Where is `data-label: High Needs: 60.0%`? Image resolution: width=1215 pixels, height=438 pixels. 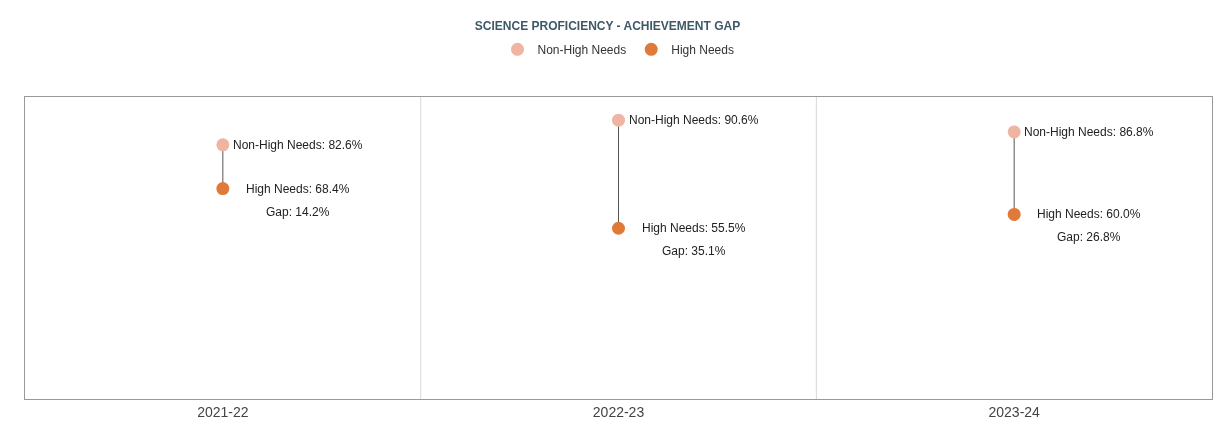 data-label: High Needs: 60.0% is located at coordinates (1089, 214).